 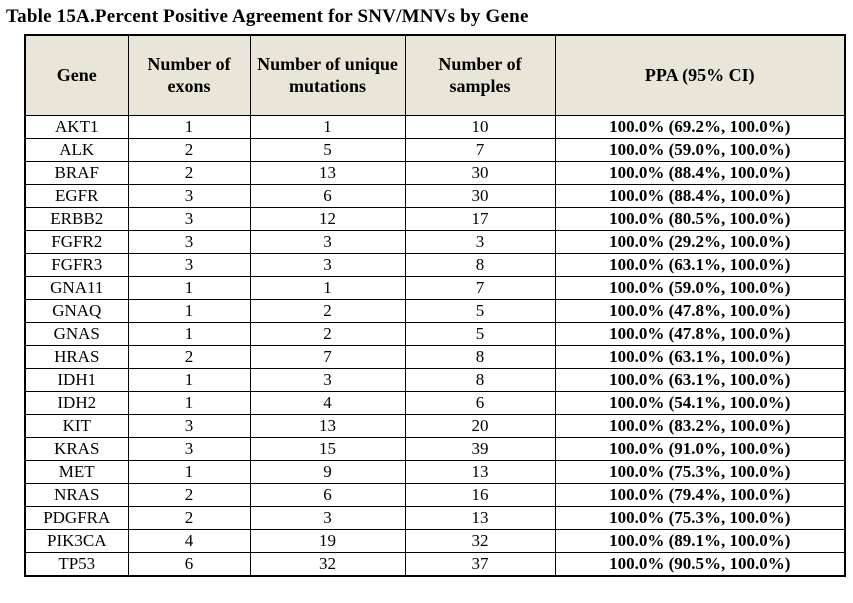 I want to click on table-cell-samples: 32, so click(x=480, y=540).